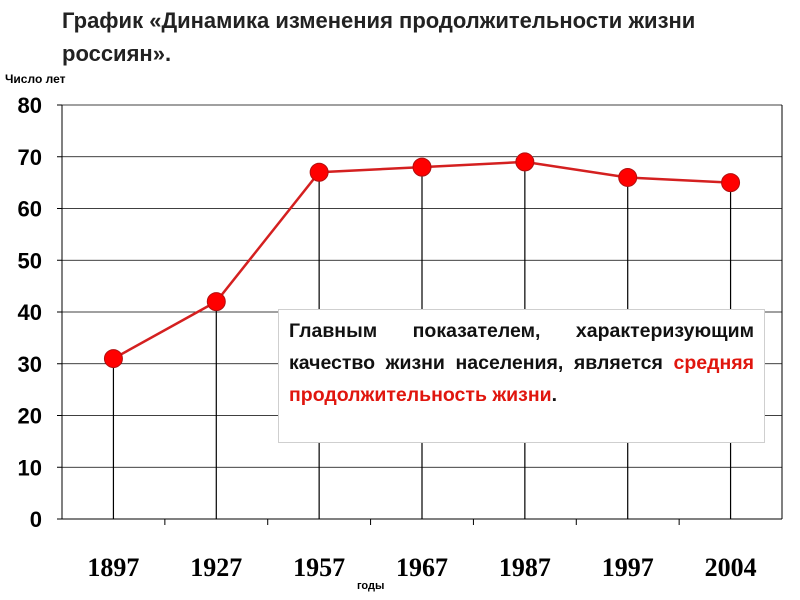  Describe the element at coordinates (30, 260) in the screenshot. I see `y-tick-label: 50` at that location.